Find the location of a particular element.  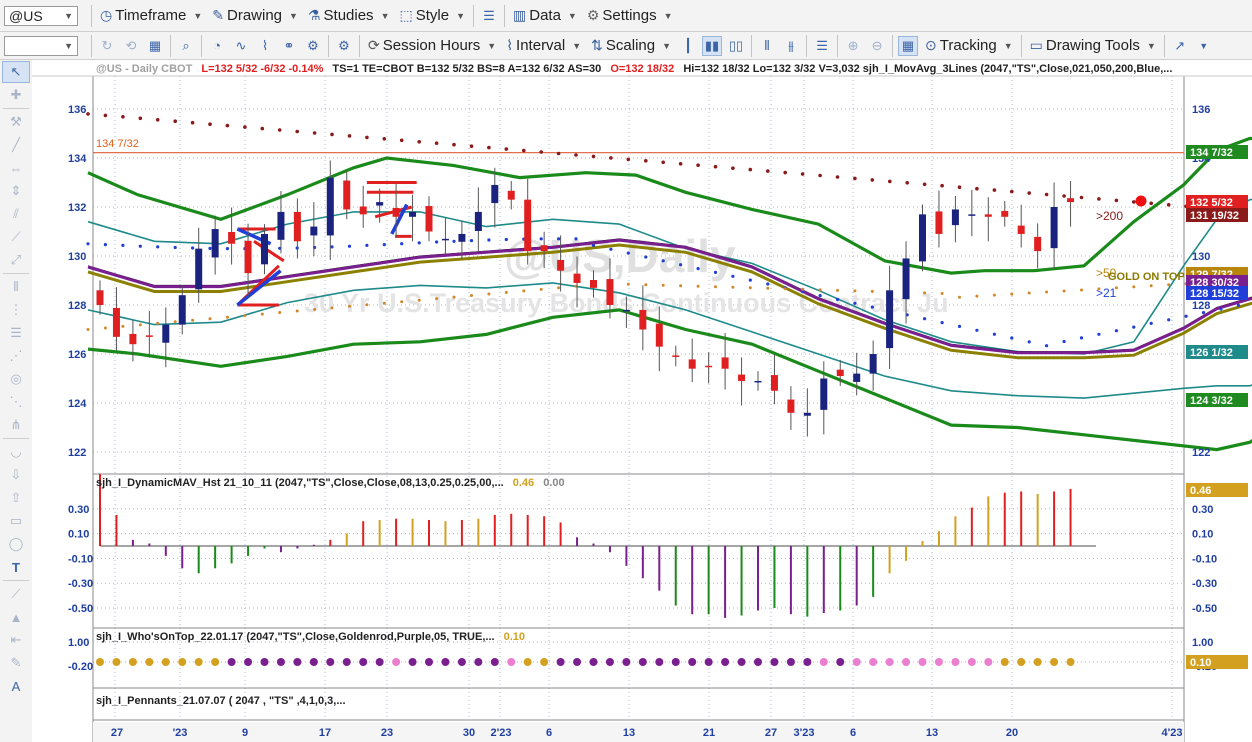

reload-icon: ⟲ is located at coordinates (131, 45).